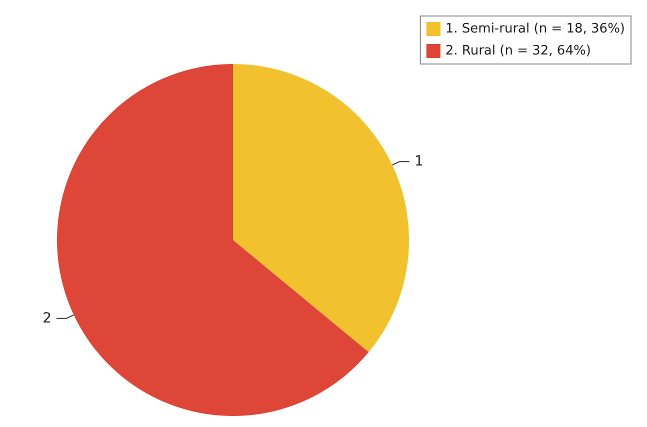 The width and height of the screenshot is (647, 427). I want to click on legend-label: 1. Semi-rural (n = 18, 36%), so click(535, 29).